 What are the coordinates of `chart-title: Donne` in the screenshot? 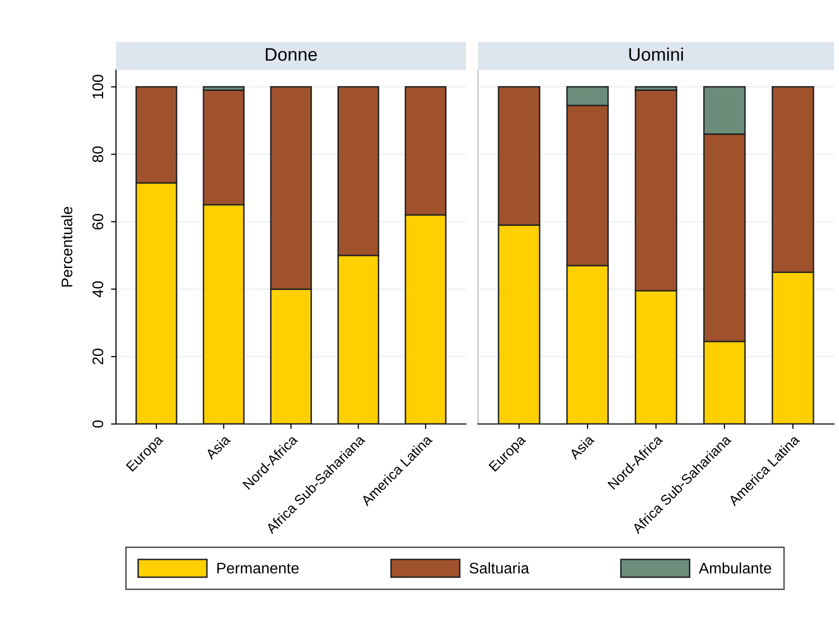 It's located at (291, 54).